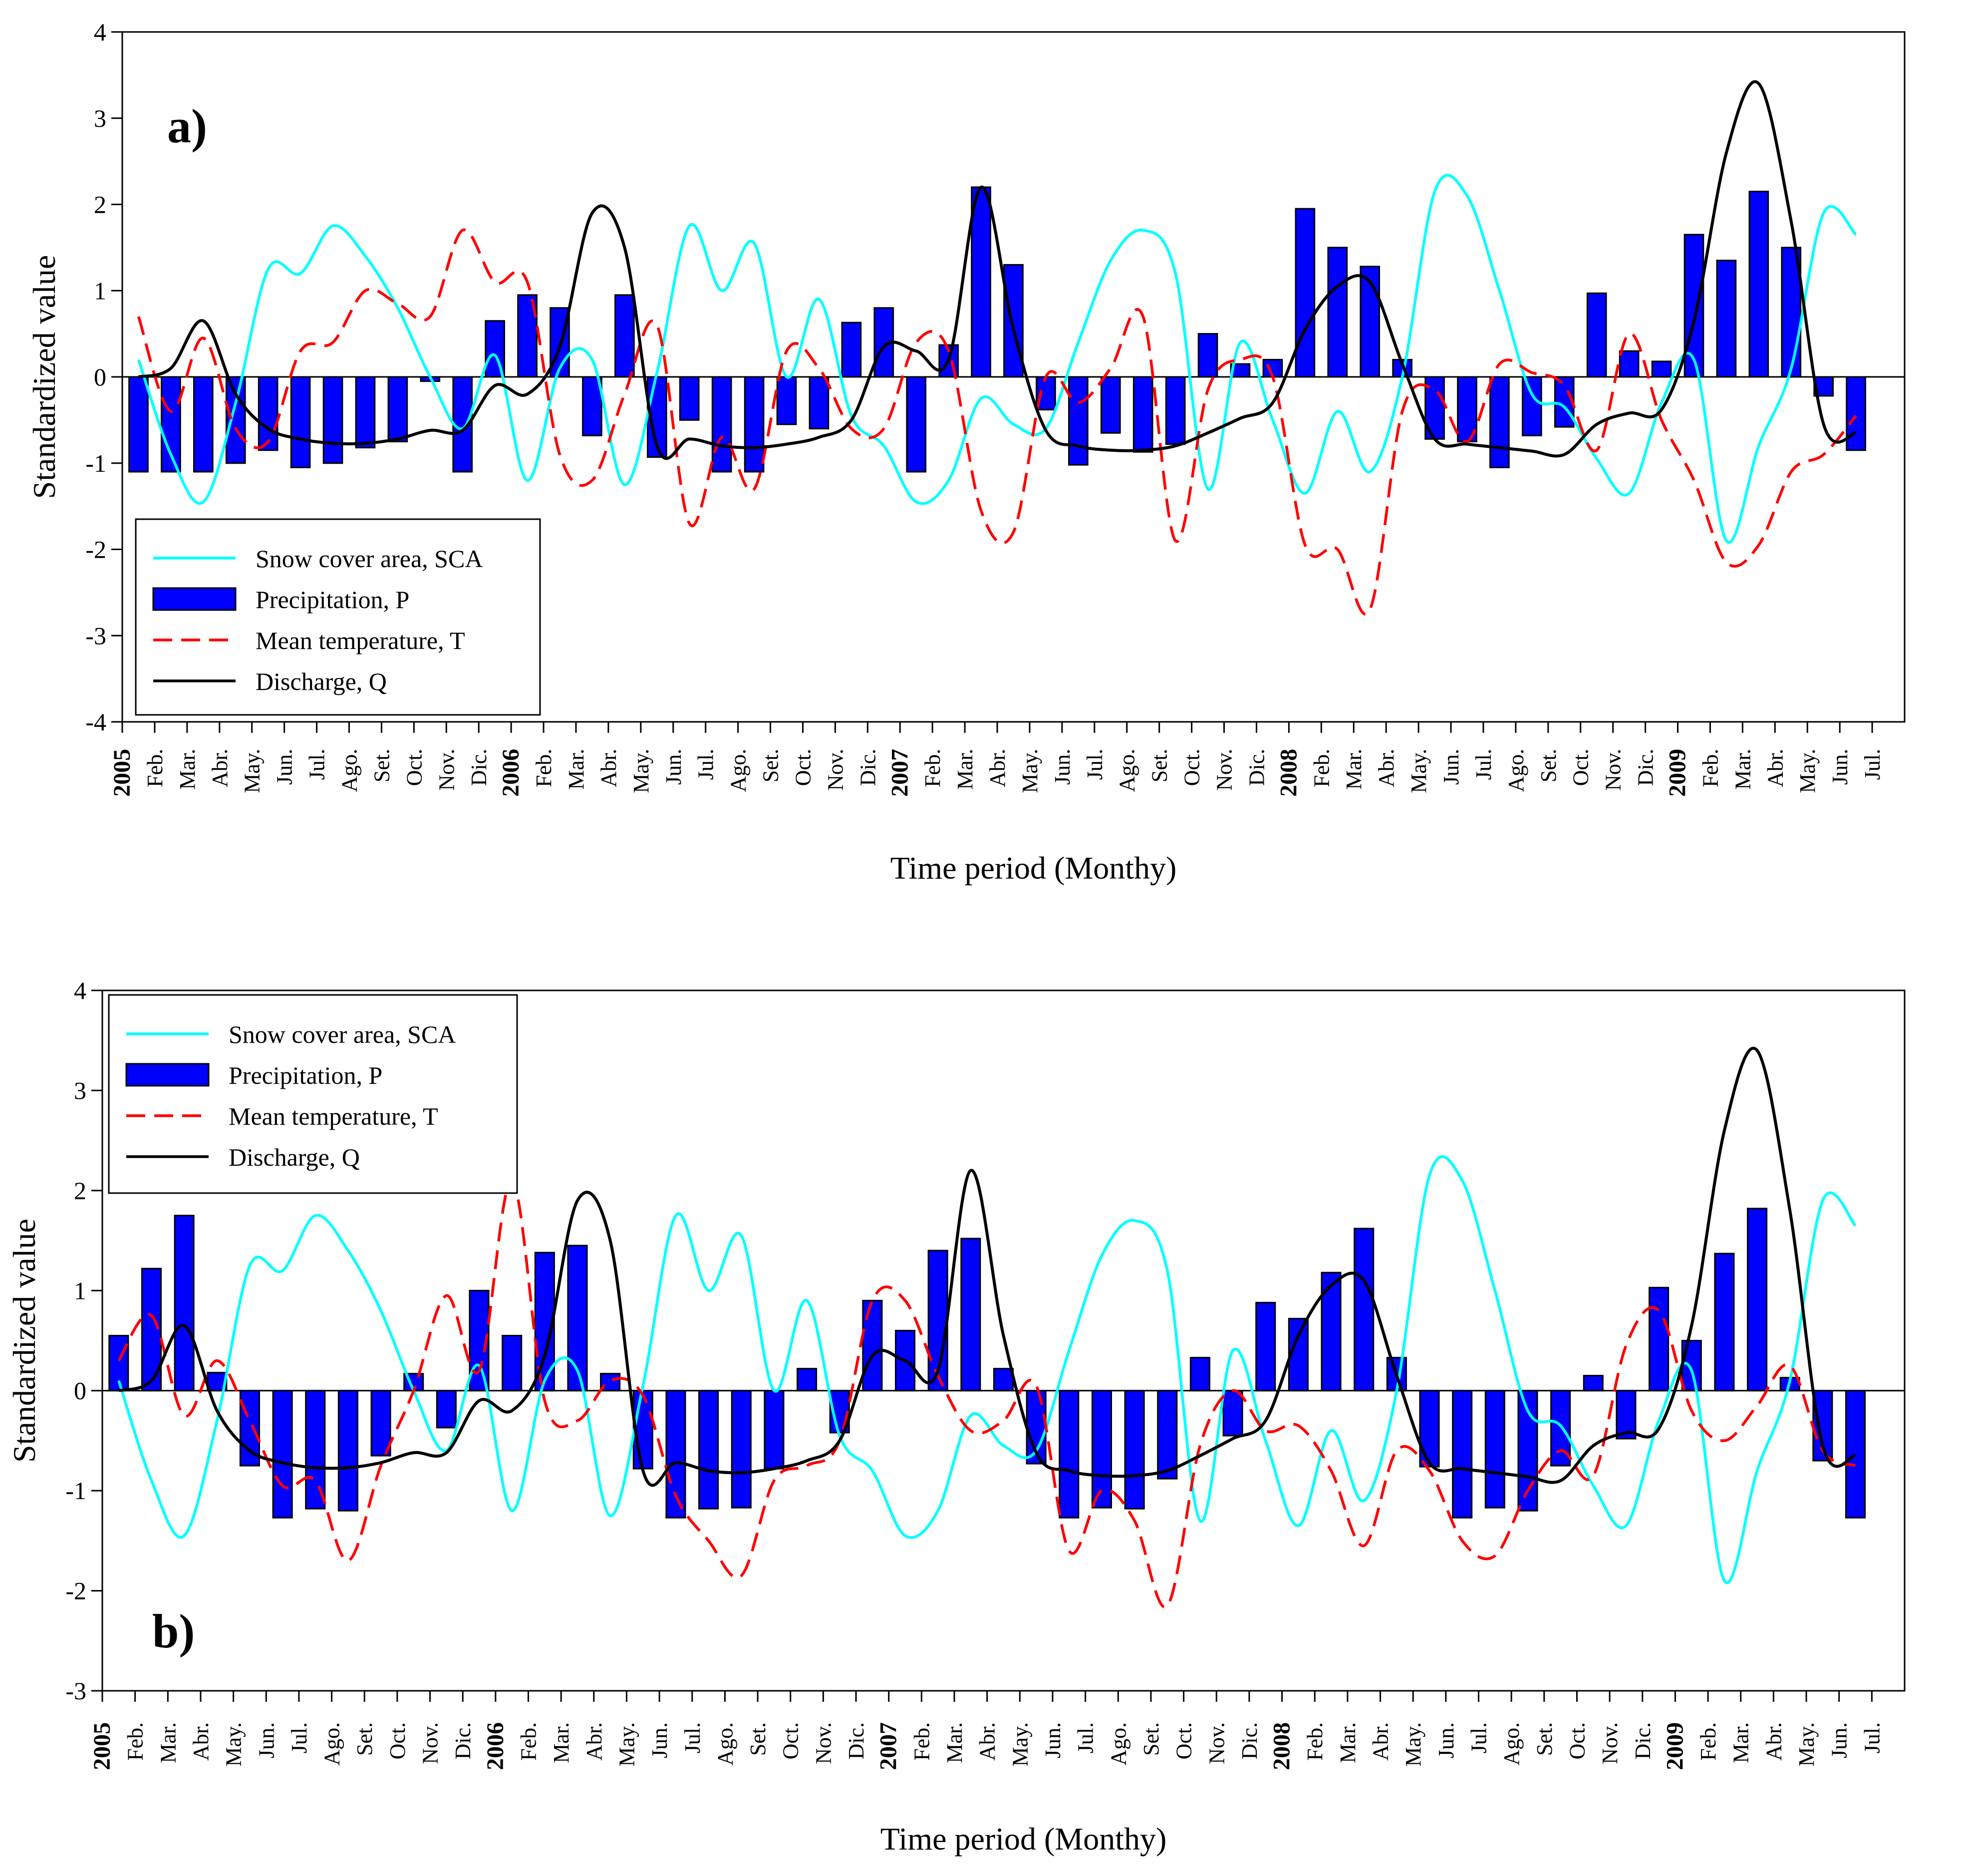 Image resolution: width=1961 pixels, height=1876 pixels. What do you see at coordinates (1033, 868) in the screenshot?
I see `x-axis-title: Time period (Monthy)` at bounding box center [1033, 868].